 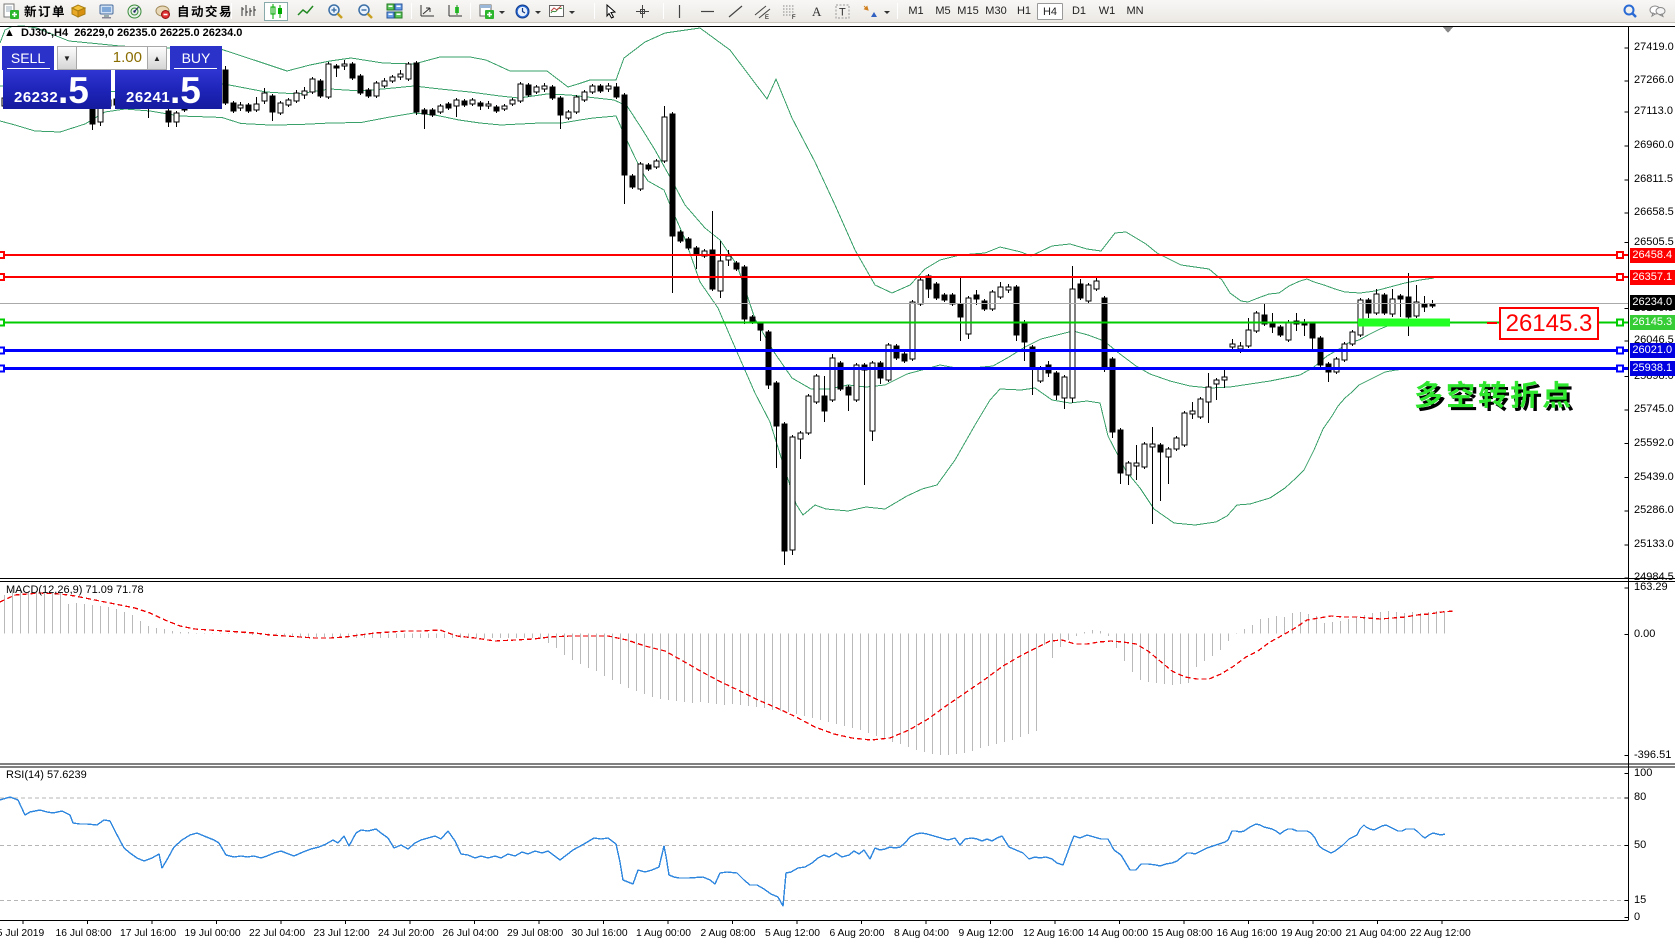 What do you see at coordinates (767, 17) in the screenshot?
I see `svg-text: E` at bounding box center [767, 17].